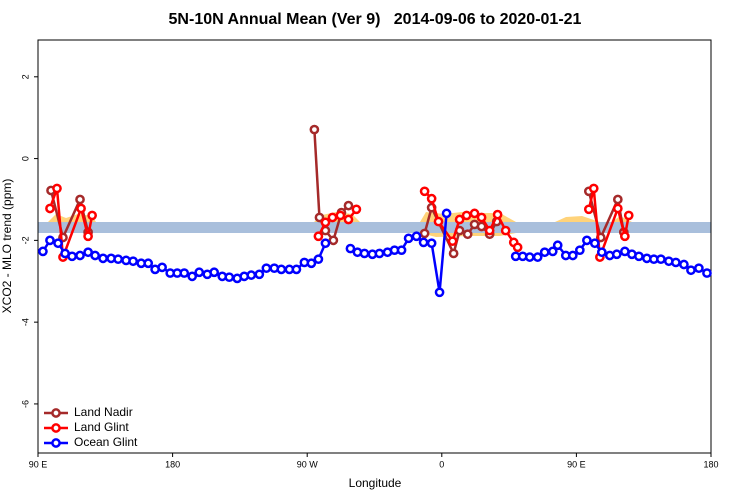 This screenshot has height=500, width=750. I want to click on land-patch, so click(577, 219).